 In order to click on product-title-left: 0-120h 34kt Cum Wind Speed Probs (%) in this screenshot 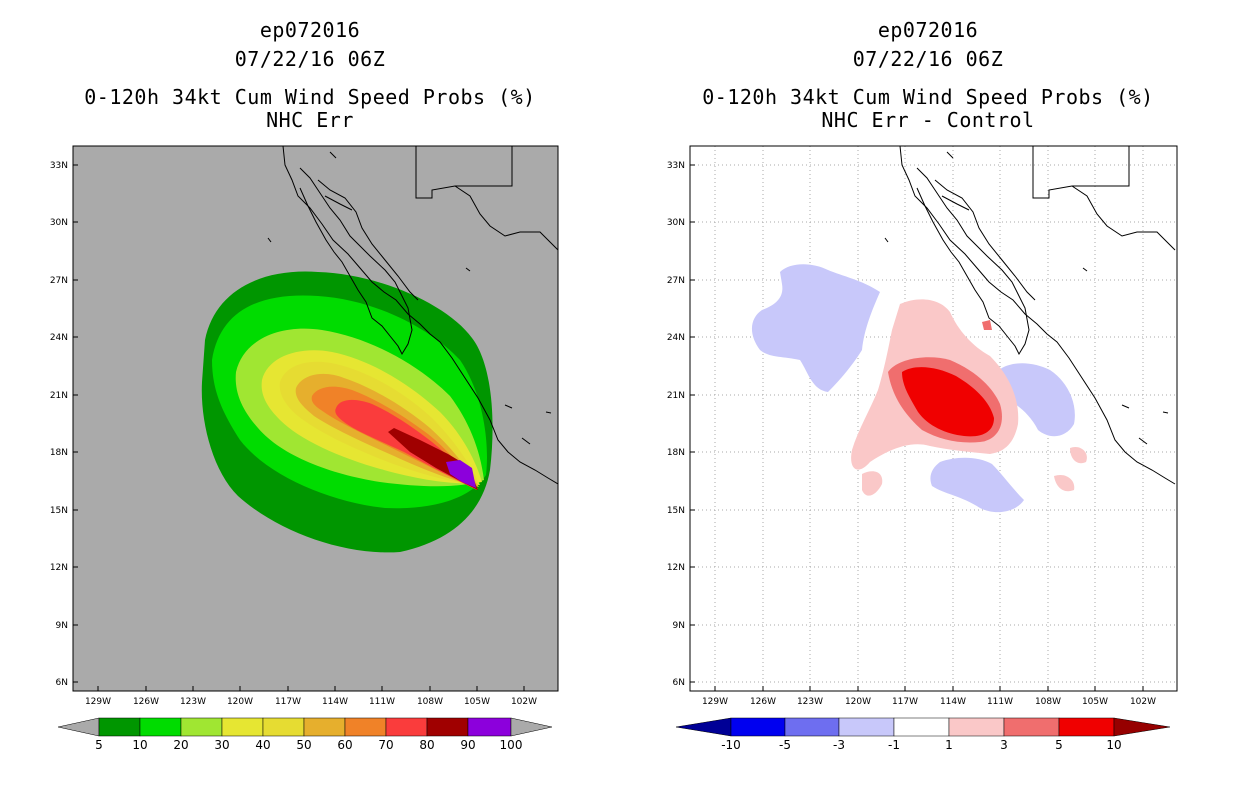, I will do `click(310, 97)`.